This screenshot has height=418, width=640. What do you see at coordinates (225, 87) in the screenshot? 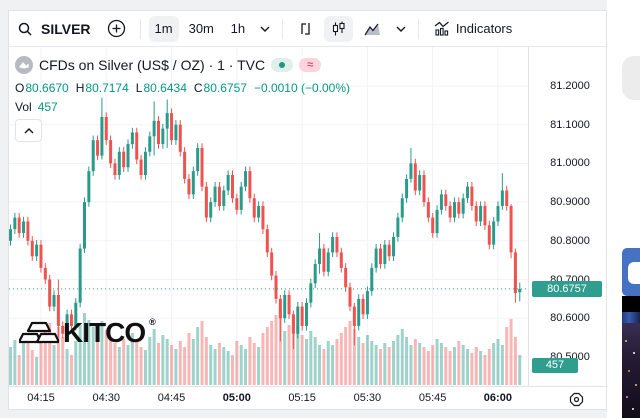
I see `close-value: 80.6757` at bounding box center [225, 87].